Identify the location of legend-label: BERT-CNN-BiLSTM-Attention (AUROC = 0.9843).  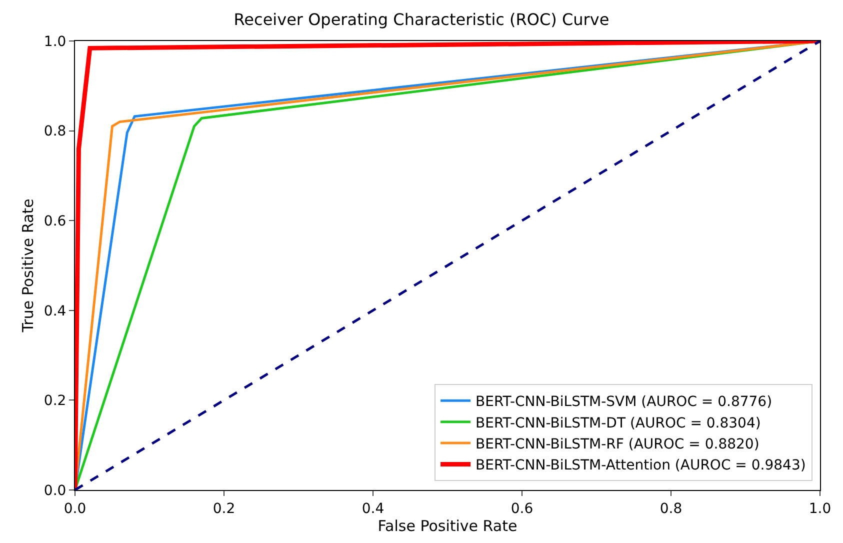
(641, 466).